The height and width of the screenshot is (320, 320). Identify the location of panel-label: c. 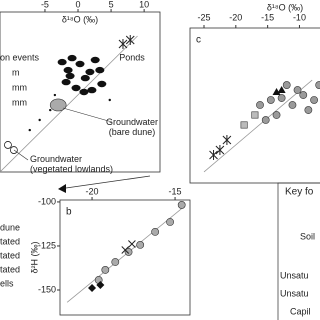
(198, 40).